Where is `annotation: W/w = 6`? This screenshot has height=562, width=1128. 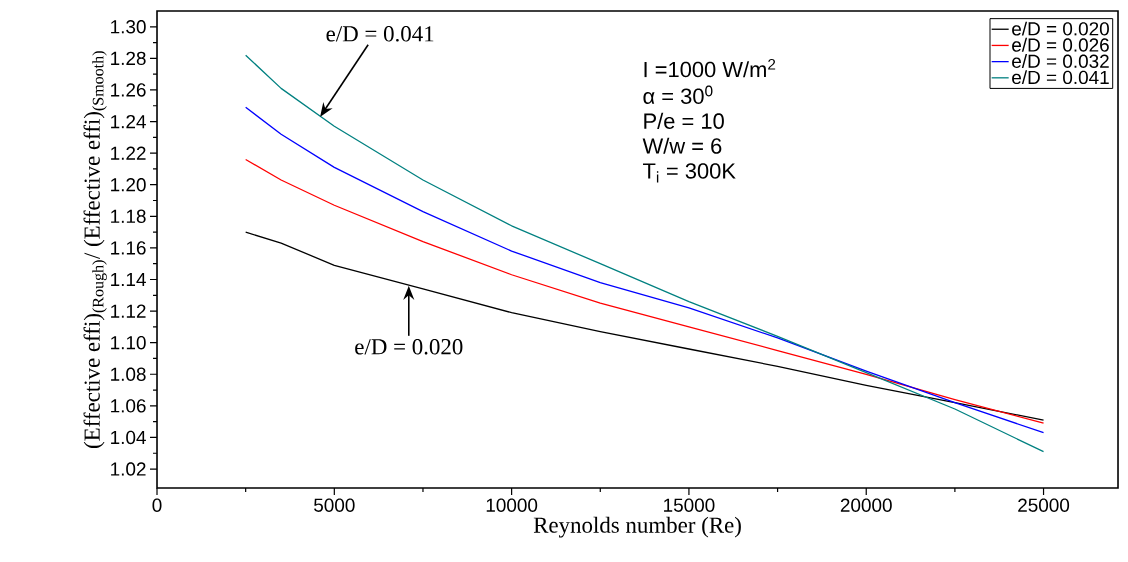
annotation: W/w = 6 is located at coordinates (682, 145).